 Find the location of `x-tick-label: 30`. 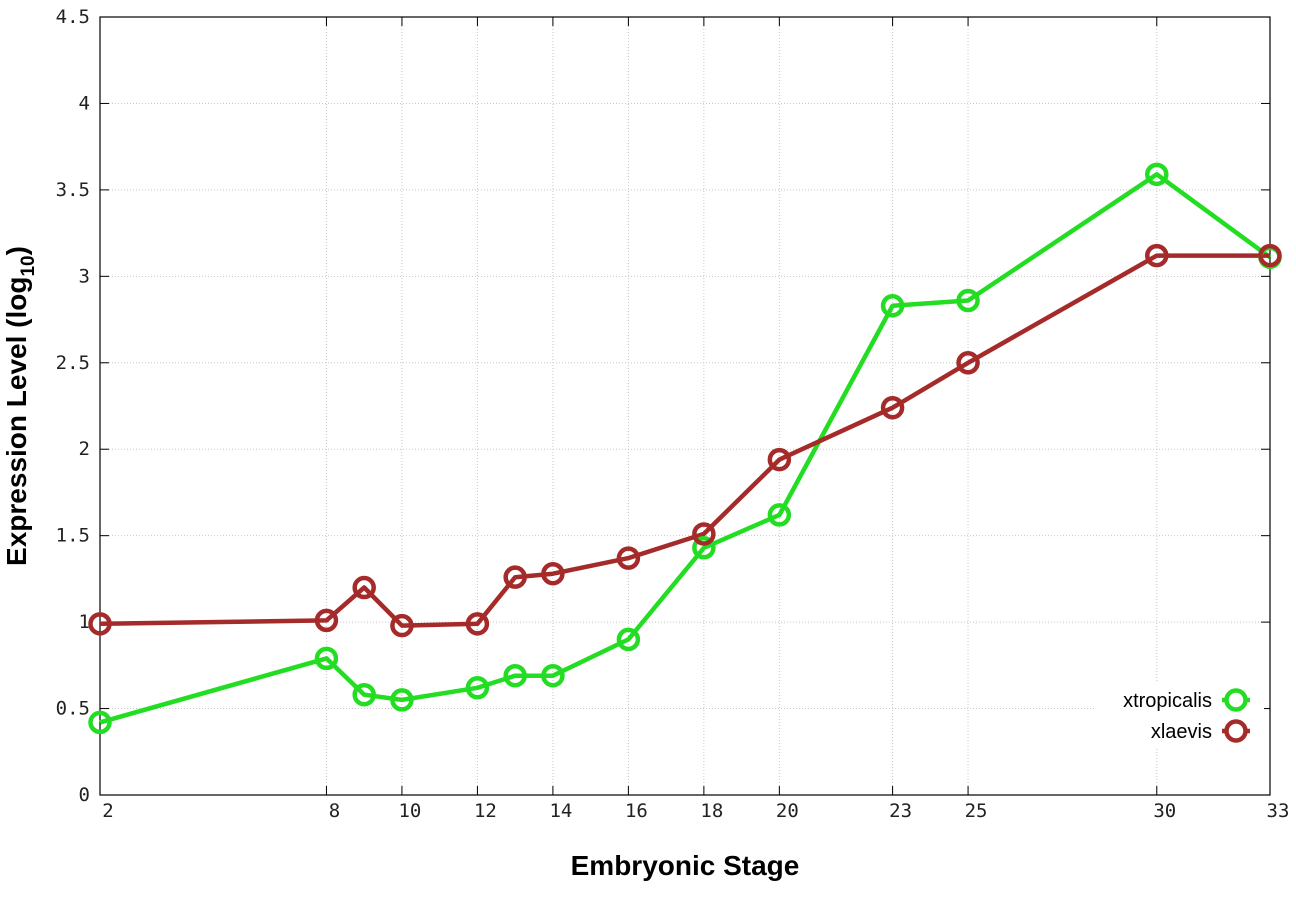

x-tick-label: 30 is located at coordinates (1164, 811).